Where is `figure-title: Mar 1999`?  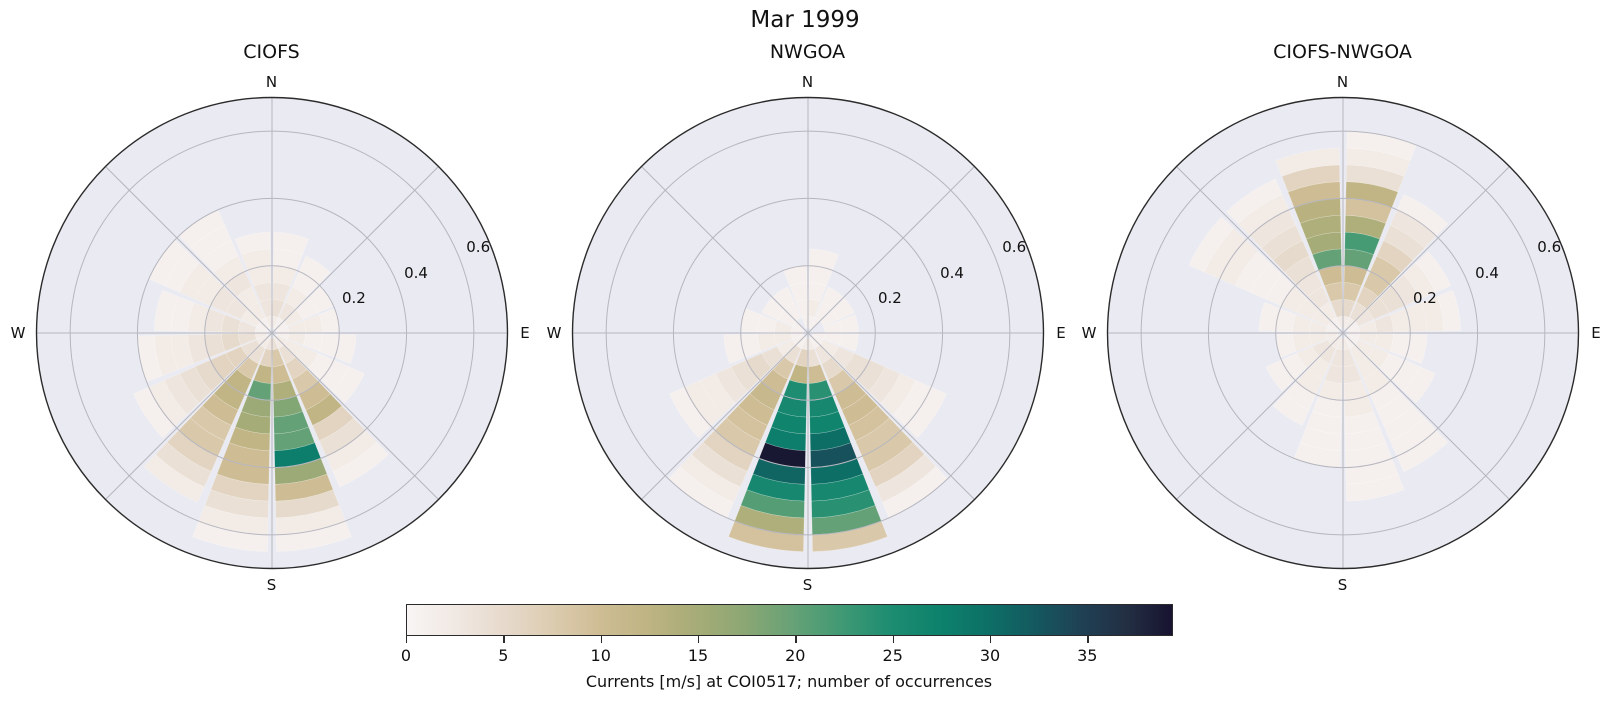
figure-title: Mar 1999 is located at coordinates (805, 20).